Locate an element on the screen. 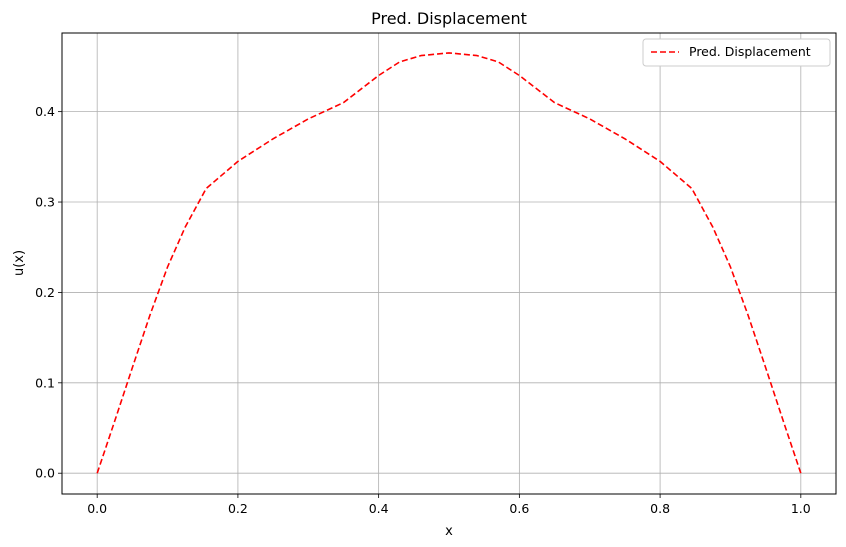 The image size is (846, 547). legend: Pred. Displacement is located at coordinates (736, 52).